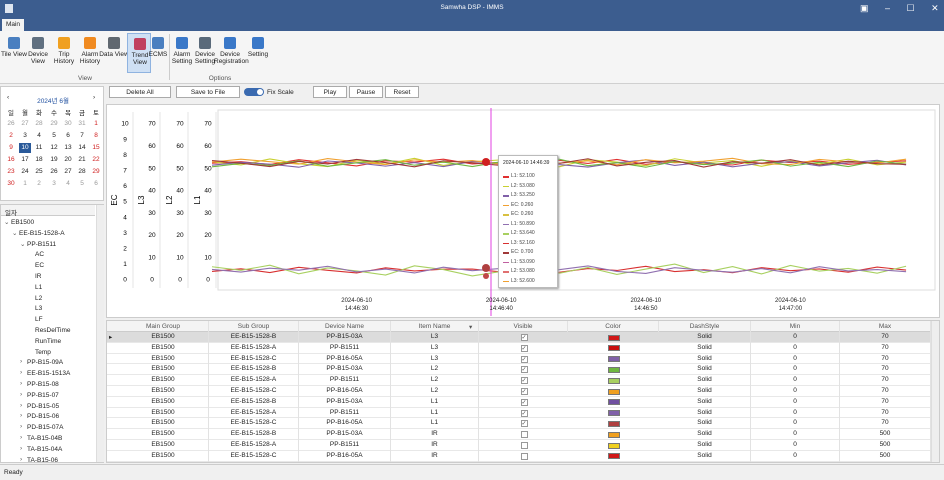 Image resolution: width=944 pixels, height=480 pixels. Describe the element at coordinates (45, 428) in the screenshot. I see `tree-node: PD-B15-07A` at that location.